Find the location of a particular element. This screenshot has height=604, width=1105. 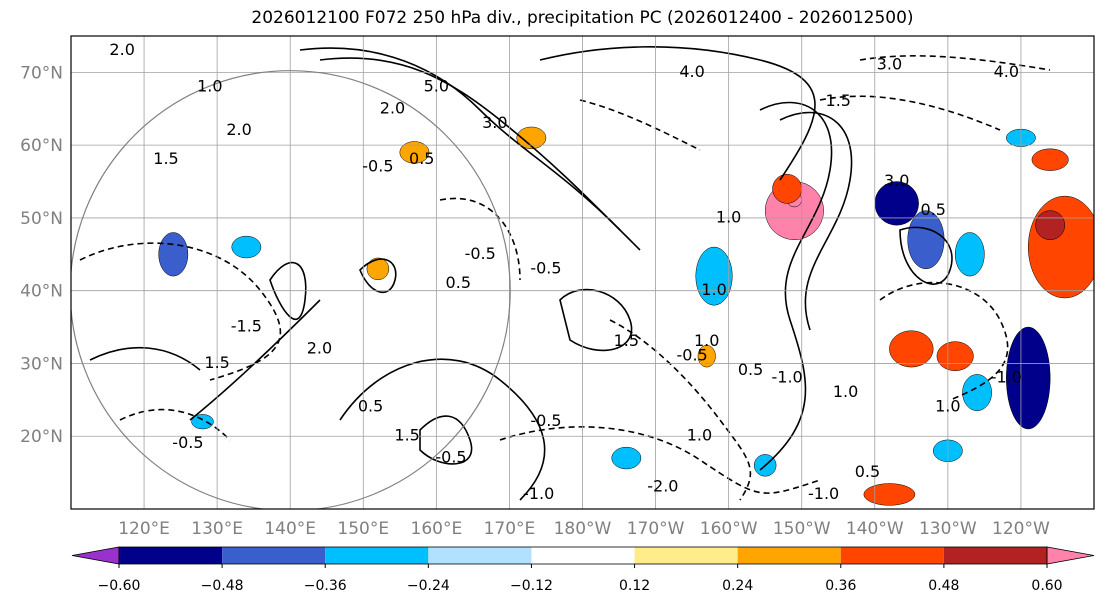

x-tick-label: 170°E is located at coordinates (510, 529).